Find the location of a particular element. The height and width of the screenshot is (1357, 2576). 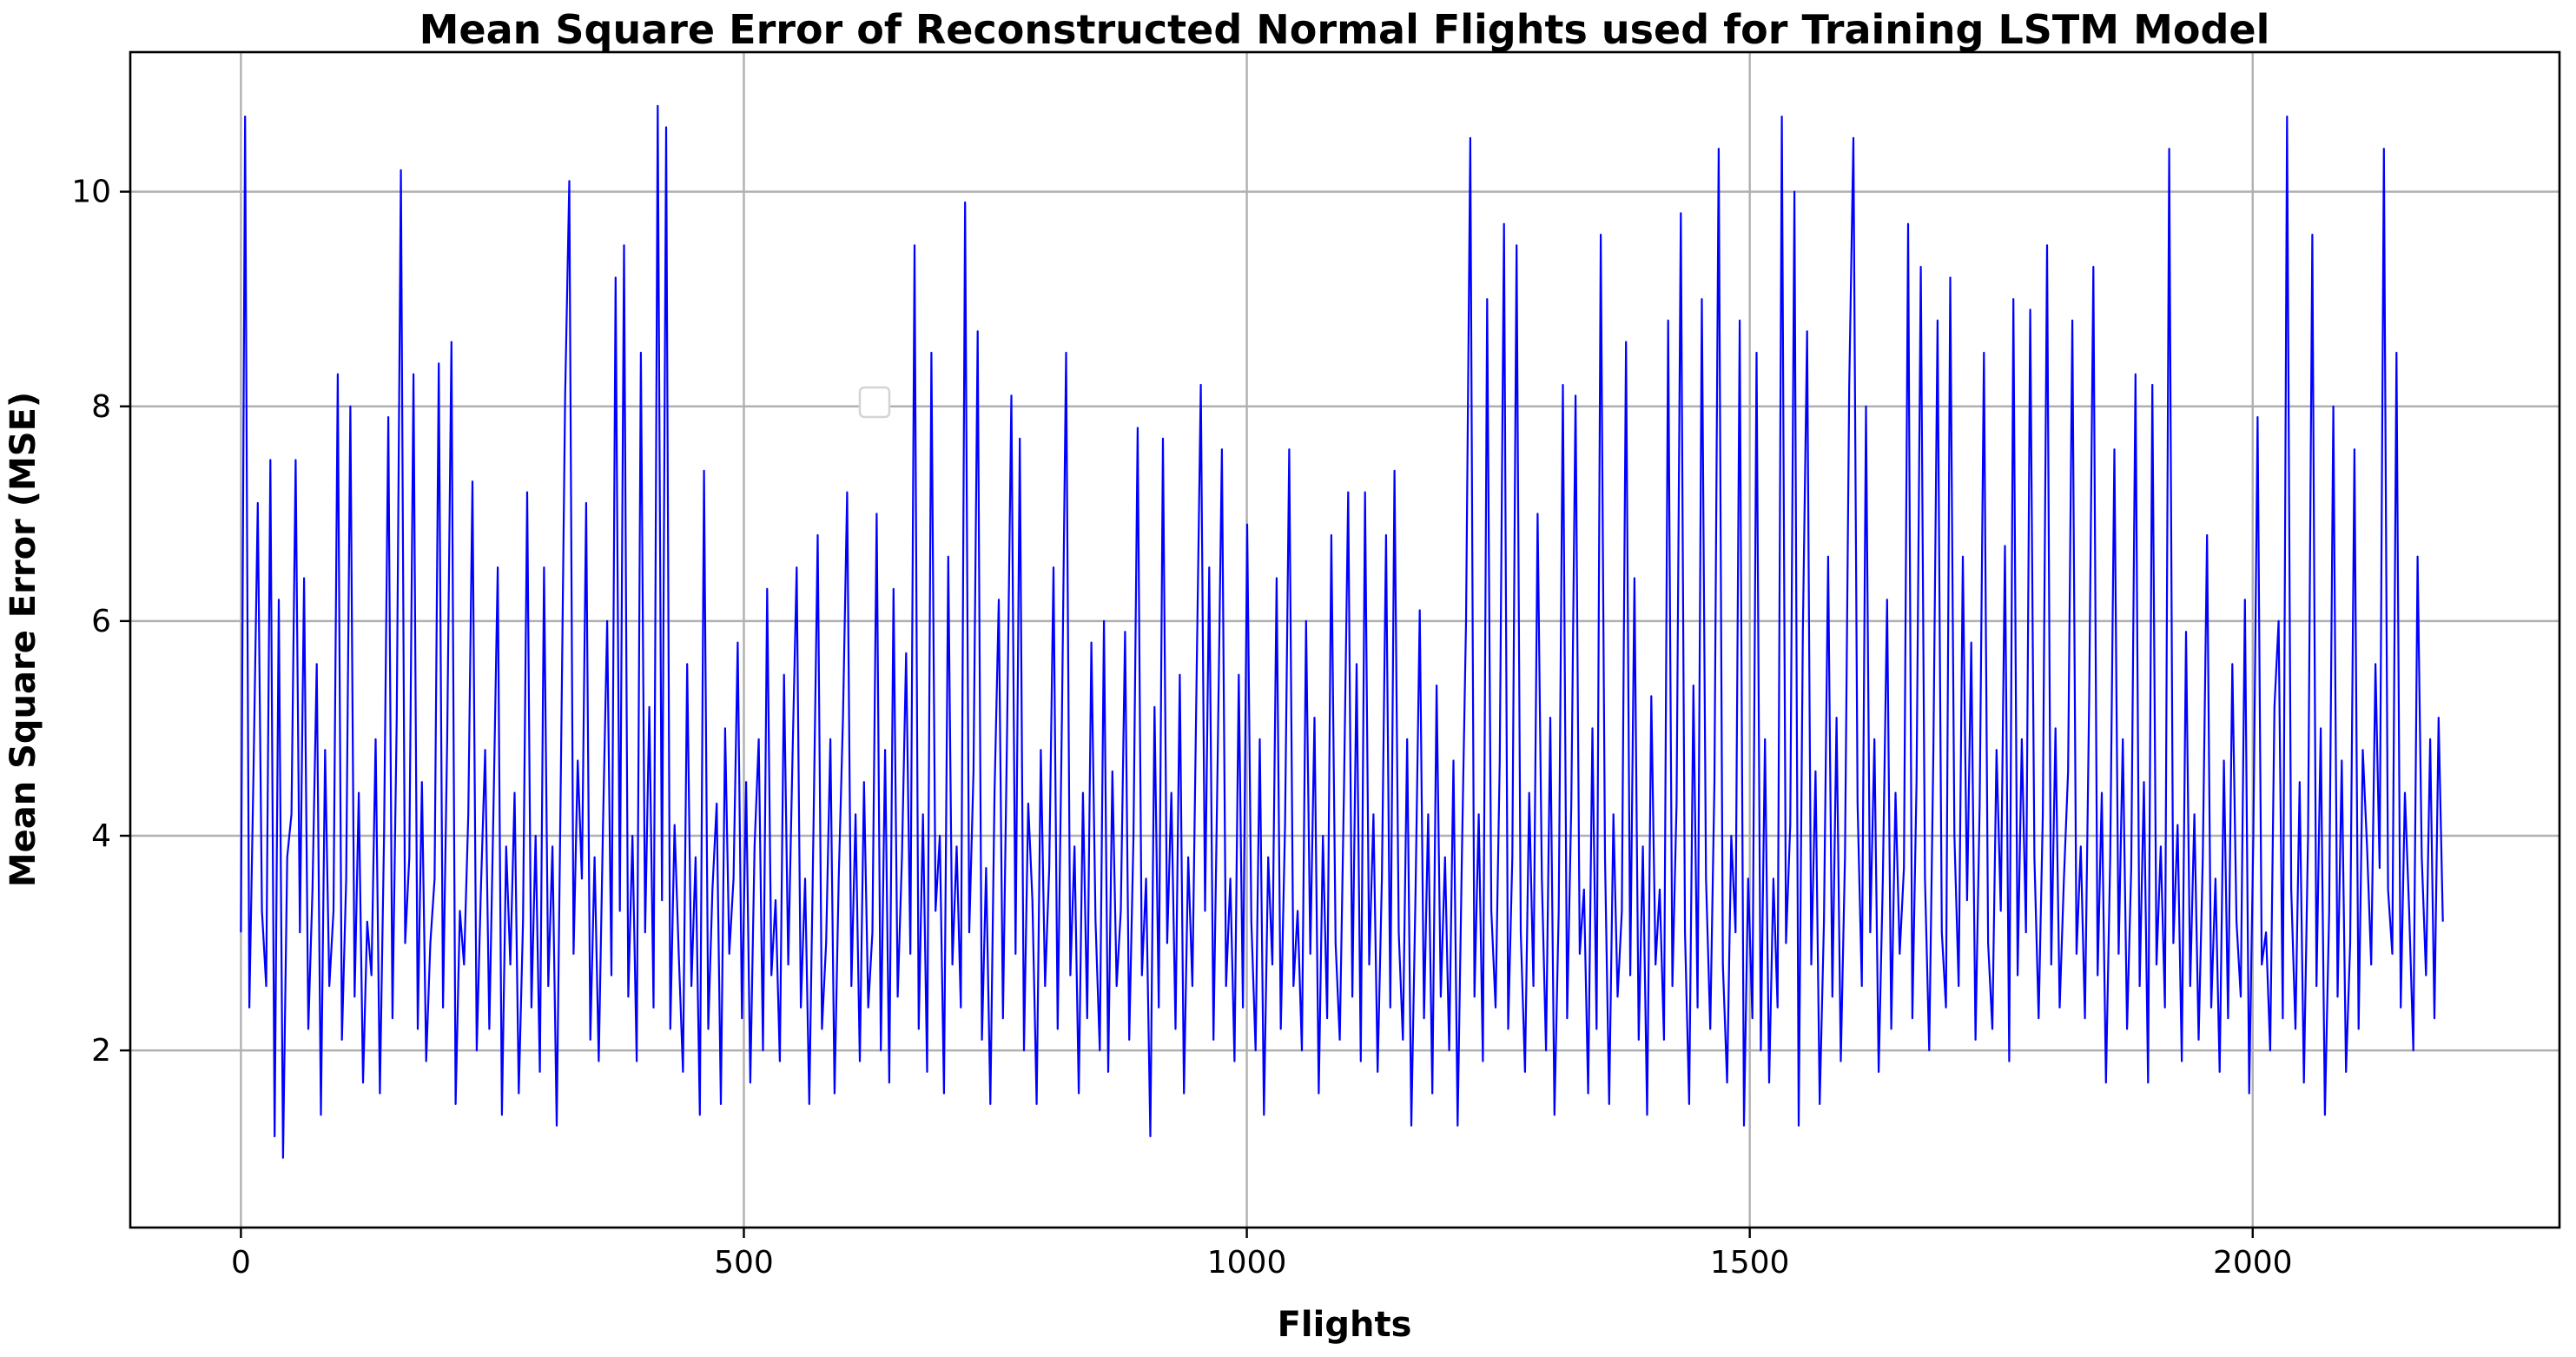

y-tick-label: 2 is located at coordinates (101, 1051).